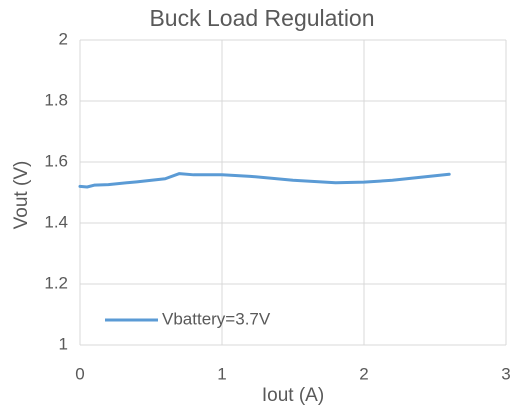 The image size is (514, 412). What do you see at coordinates (505, 373) in the screenshot?
I see `x-tick-label: 3` at bounding box center [505, 373].